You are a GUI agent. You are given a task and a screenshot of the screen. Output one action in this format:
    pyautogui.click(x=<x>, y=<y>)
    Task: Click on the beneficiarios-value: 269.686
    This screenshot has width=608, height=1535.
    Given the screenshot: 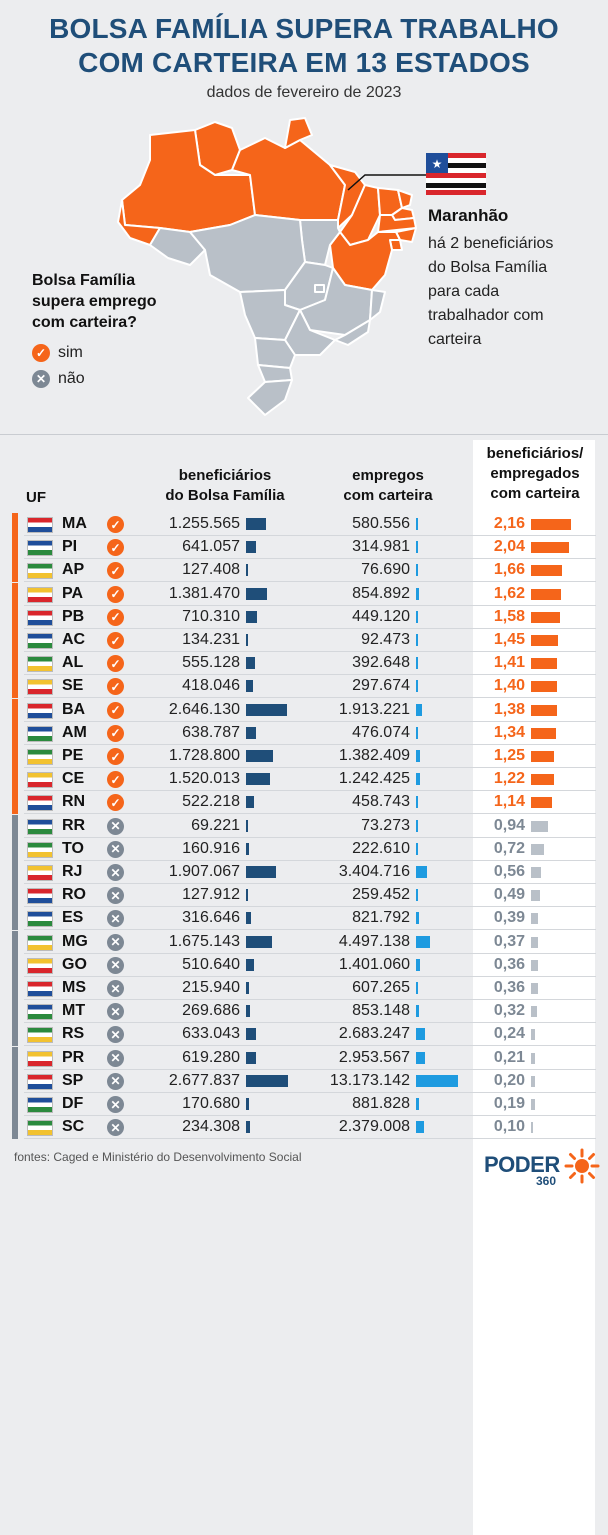 What is the action you would take?
    pyautogui.click(x=211, y=1011)
    